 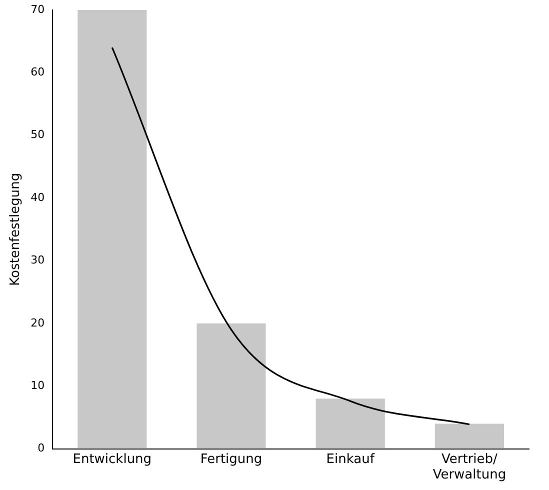 I want to click on y-tick-label: 50, so click(x=37, y=135).